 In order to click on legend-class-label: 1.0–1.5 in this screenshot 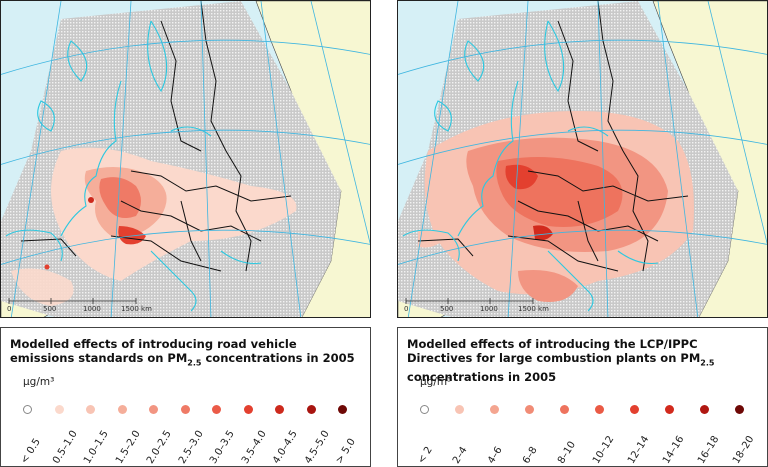, I will do `click(96, 447)`.